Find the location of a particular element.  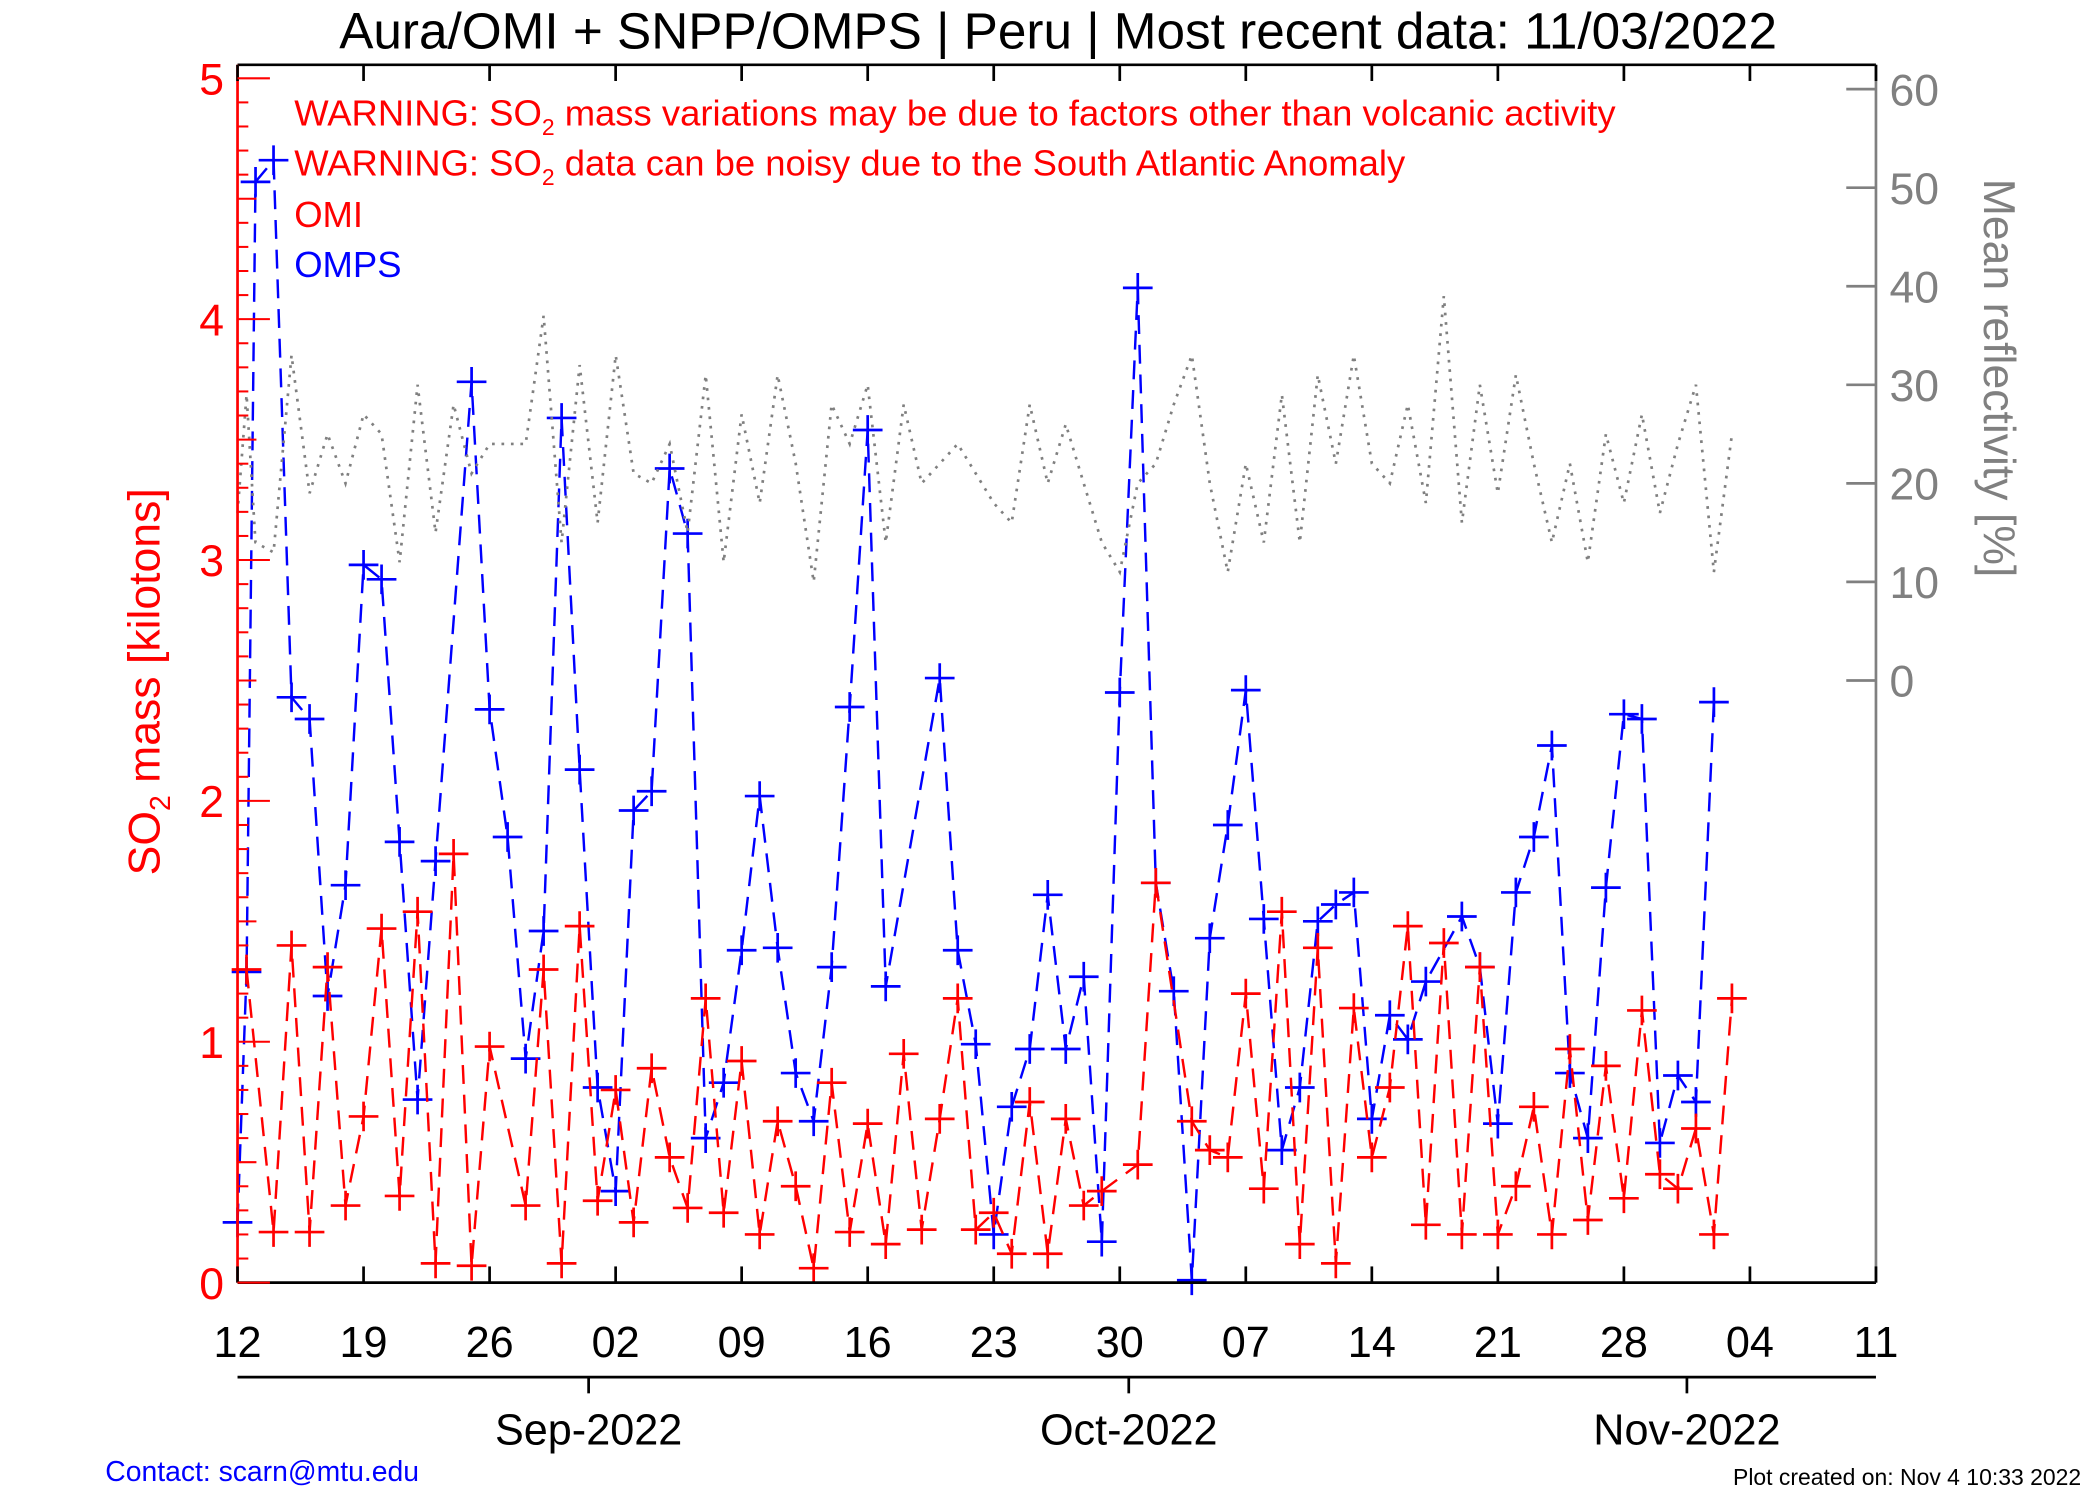

x-tick-label: 28 is located at coordinates (1624, 1343).